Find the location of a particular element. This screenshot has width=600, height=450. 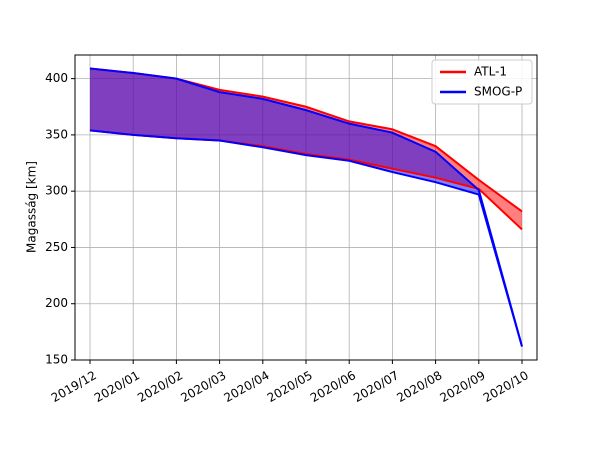

x-tick-label: 2020/09 is located at coordinates (463, 386).